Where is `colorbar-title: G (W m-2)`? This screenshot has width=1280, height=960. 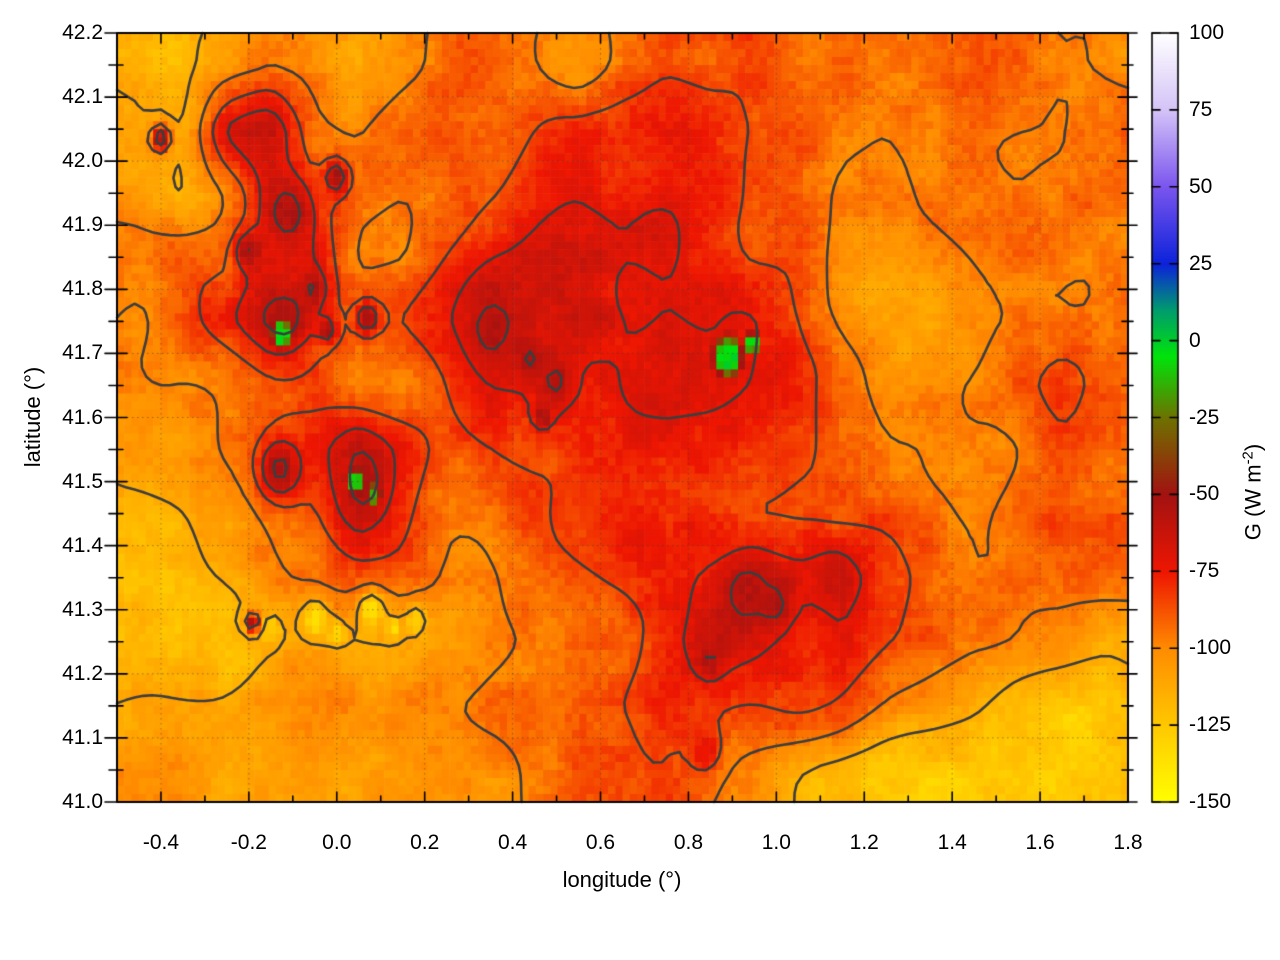 colorbar-title: G (W m-2) is located at coordinates (1252, 492).